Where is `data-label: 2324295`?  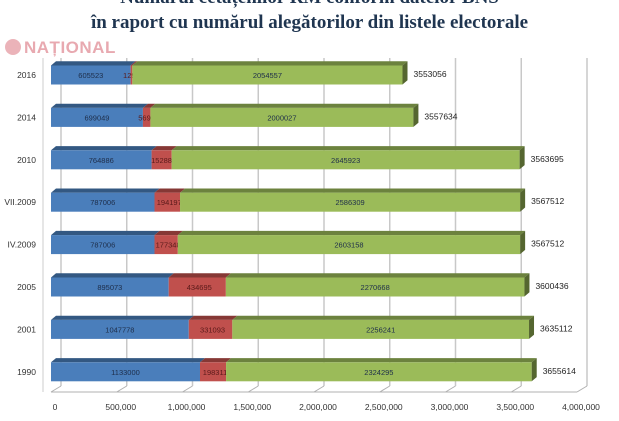 data-label: 2324295 is located at coordinates (378, 372).